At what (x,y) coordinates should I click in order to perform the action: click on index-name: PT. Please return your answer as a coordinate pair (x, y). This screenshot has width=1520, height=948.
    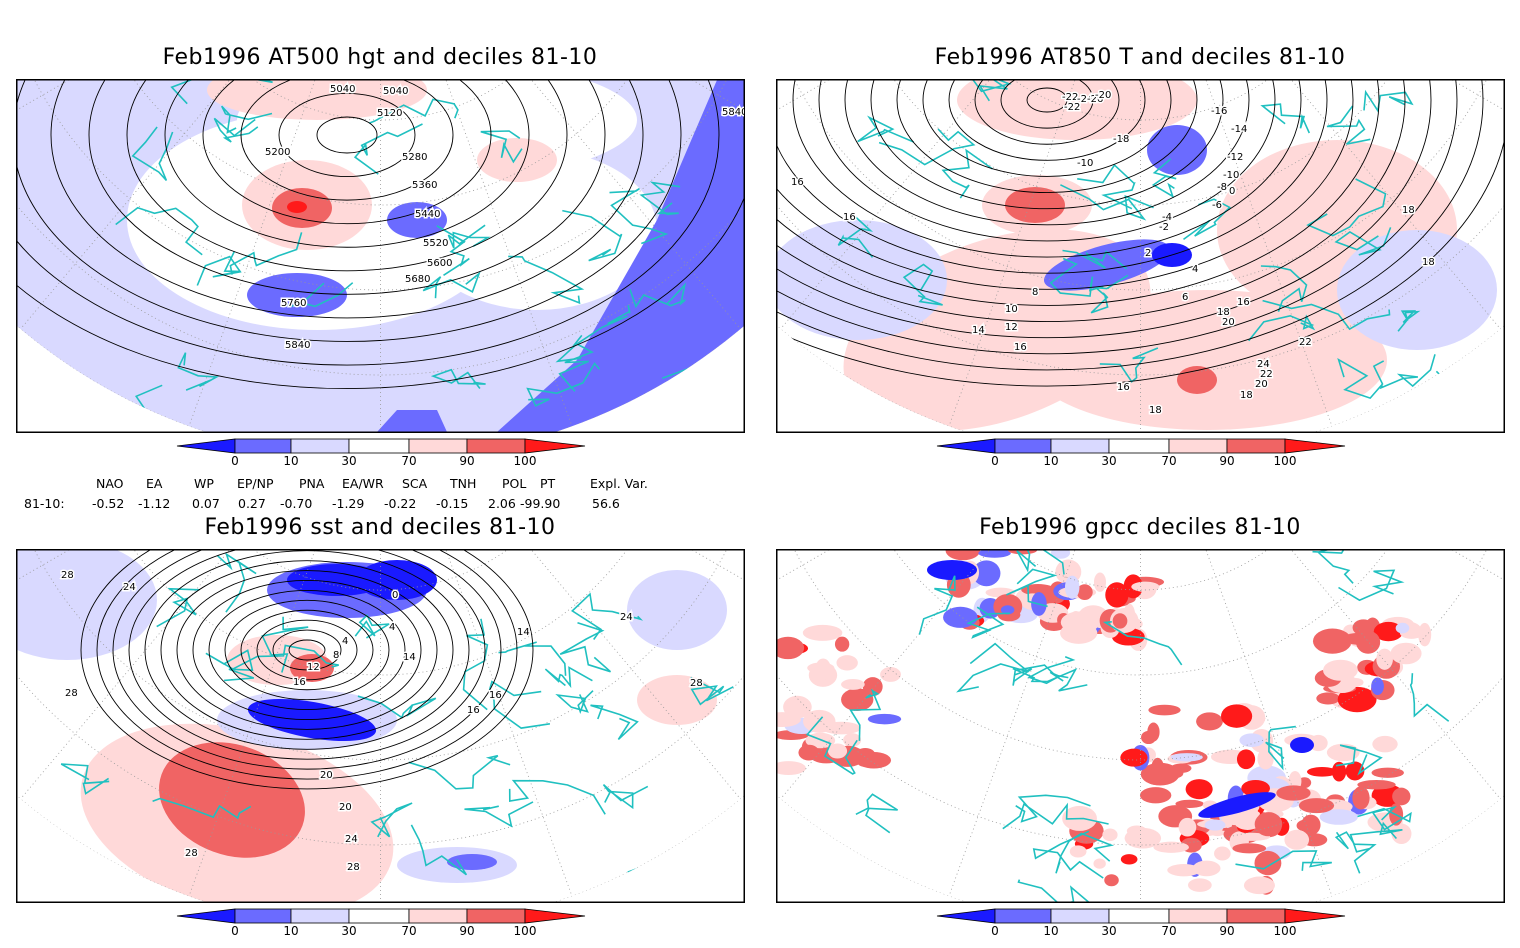
    Looking at the image, I should click on (548, 483).